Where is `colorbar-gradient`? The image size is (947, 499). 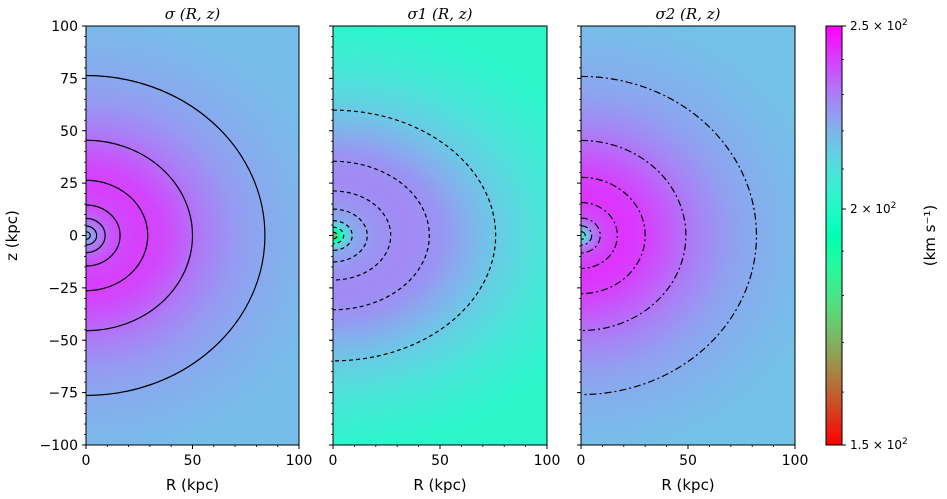 colorbar-gradient is located at coordinates (834, 235).